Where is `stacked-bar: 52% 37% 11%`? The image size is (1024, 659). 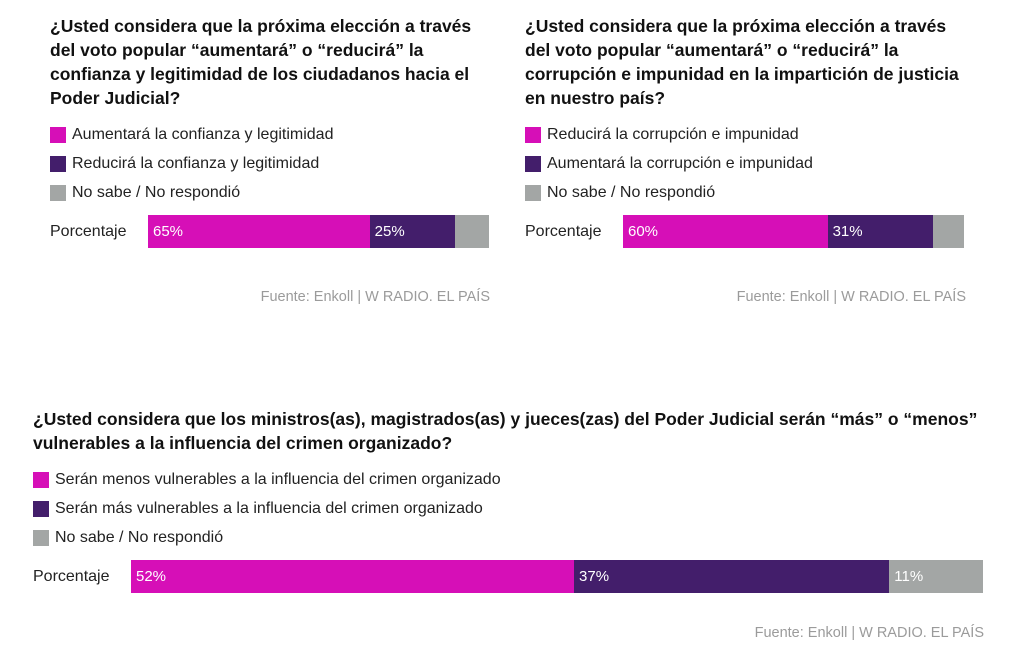 stacked-bar: 52% 37% 11% is located at coordinates (557, 576).